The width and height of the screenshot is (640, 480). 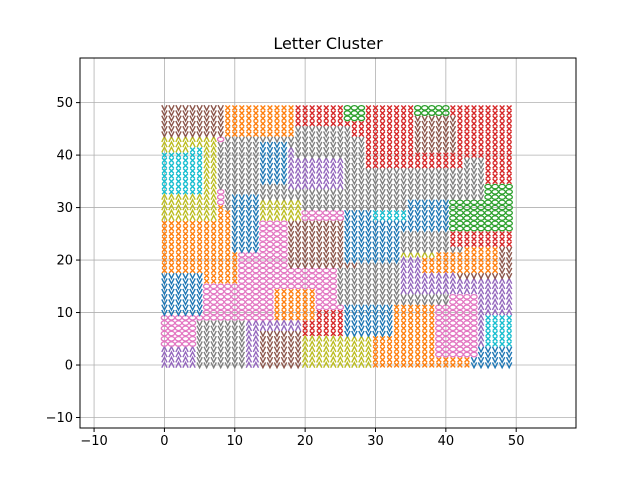 I want to click on y-tick-label: 0, so click(x=69, y=366).